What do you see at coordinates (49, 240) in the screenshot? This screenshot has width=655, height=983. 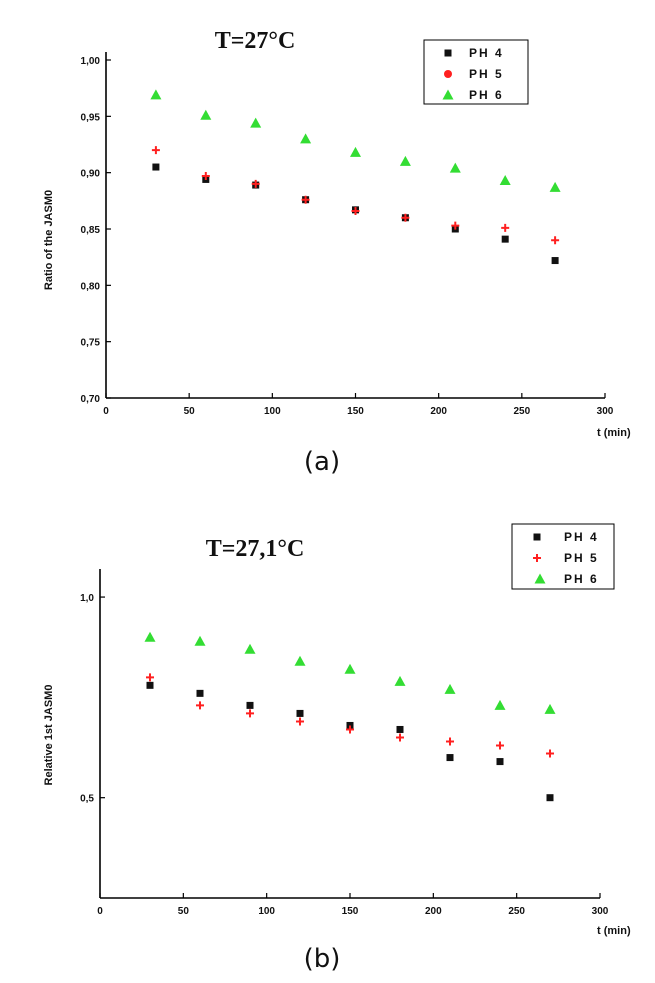 I see `panel-a-ylabel: Ratio of the JASM0` at bounding box center [49, 240].